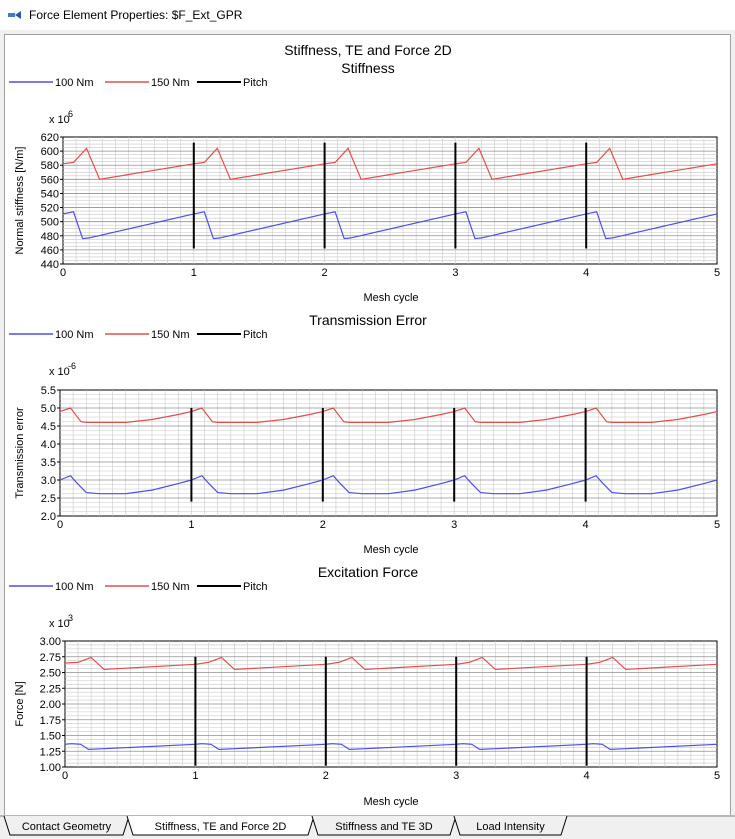 This screenshot has width=735, height=839. I want to click on y-tick-label: 3.0, so click(48, 481).